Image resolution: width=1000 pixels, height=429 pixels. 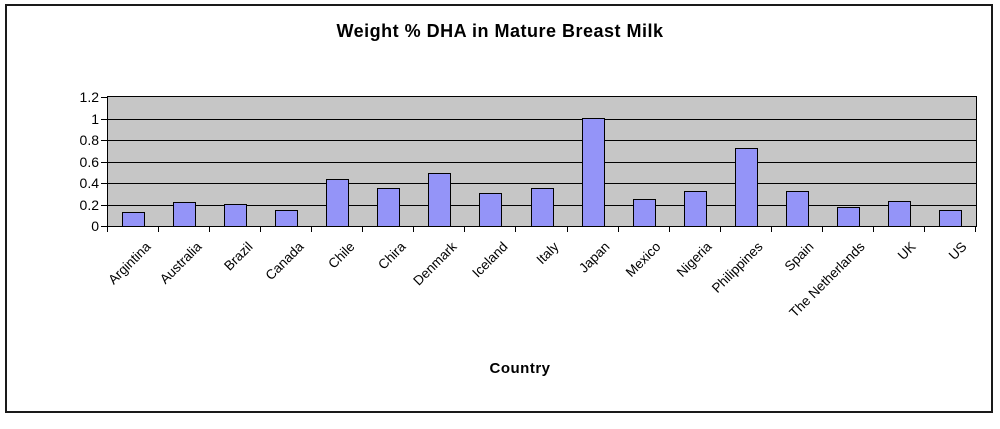 I want to click on bar-nigeria, so click(x=695, y=208).